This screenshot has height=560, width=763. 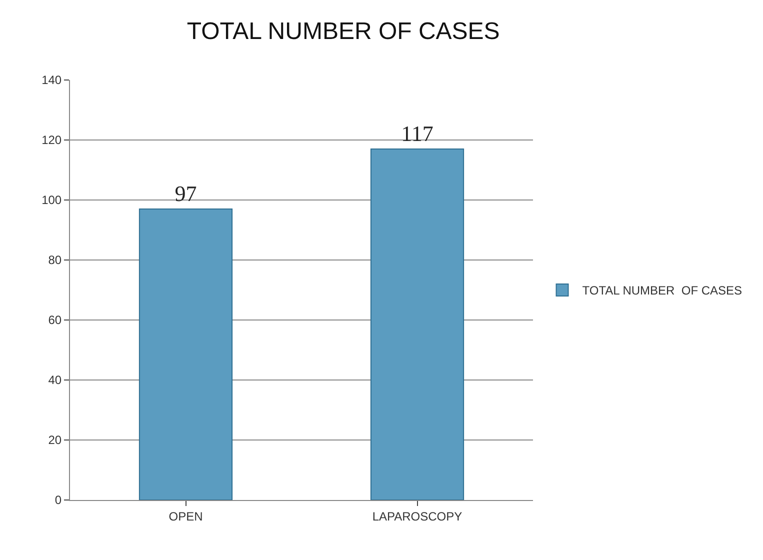 I want to click on data-label: 97, so click(x=185, y=193).